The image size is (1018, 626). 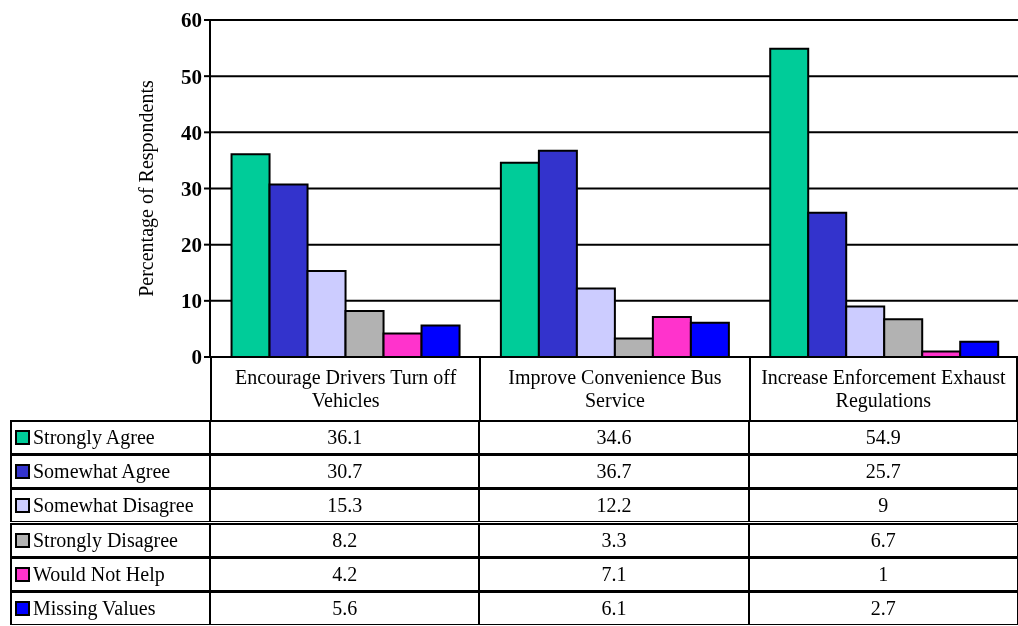 What do you see at coordinates (345, 573) in the screenshot?
I see `data-label: 4.2` at bounding box center [345, 573].